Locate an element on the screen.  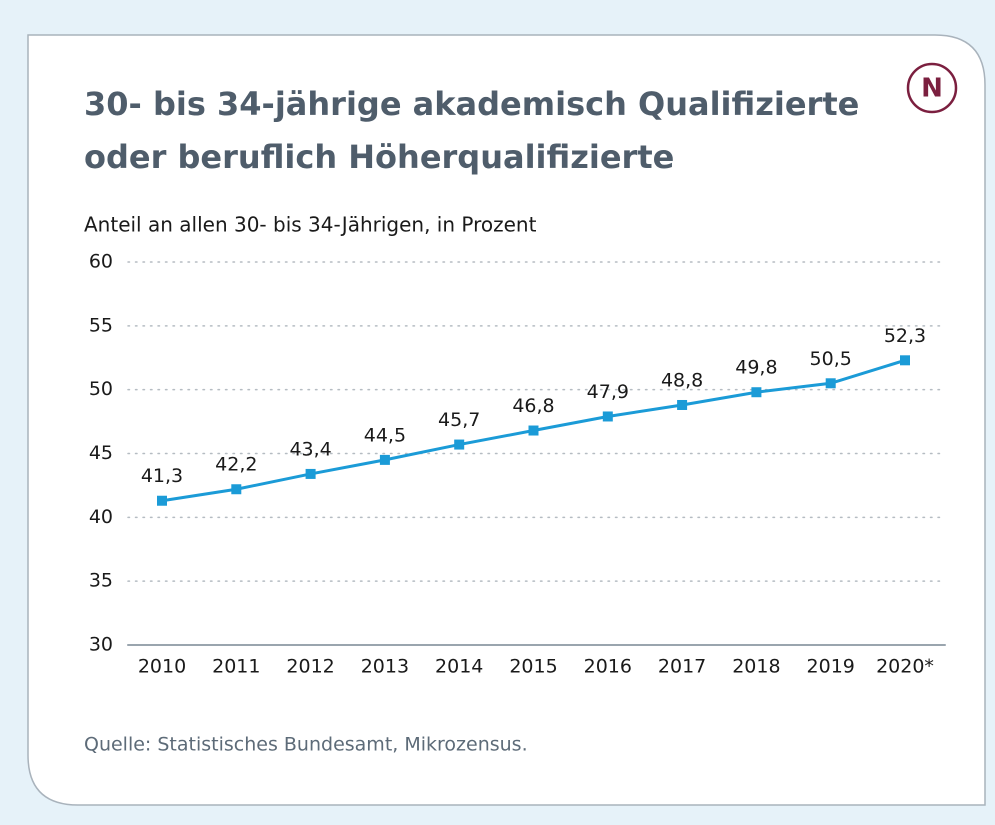
x-tick-label: 2017 is located at coordinates (682, 667).